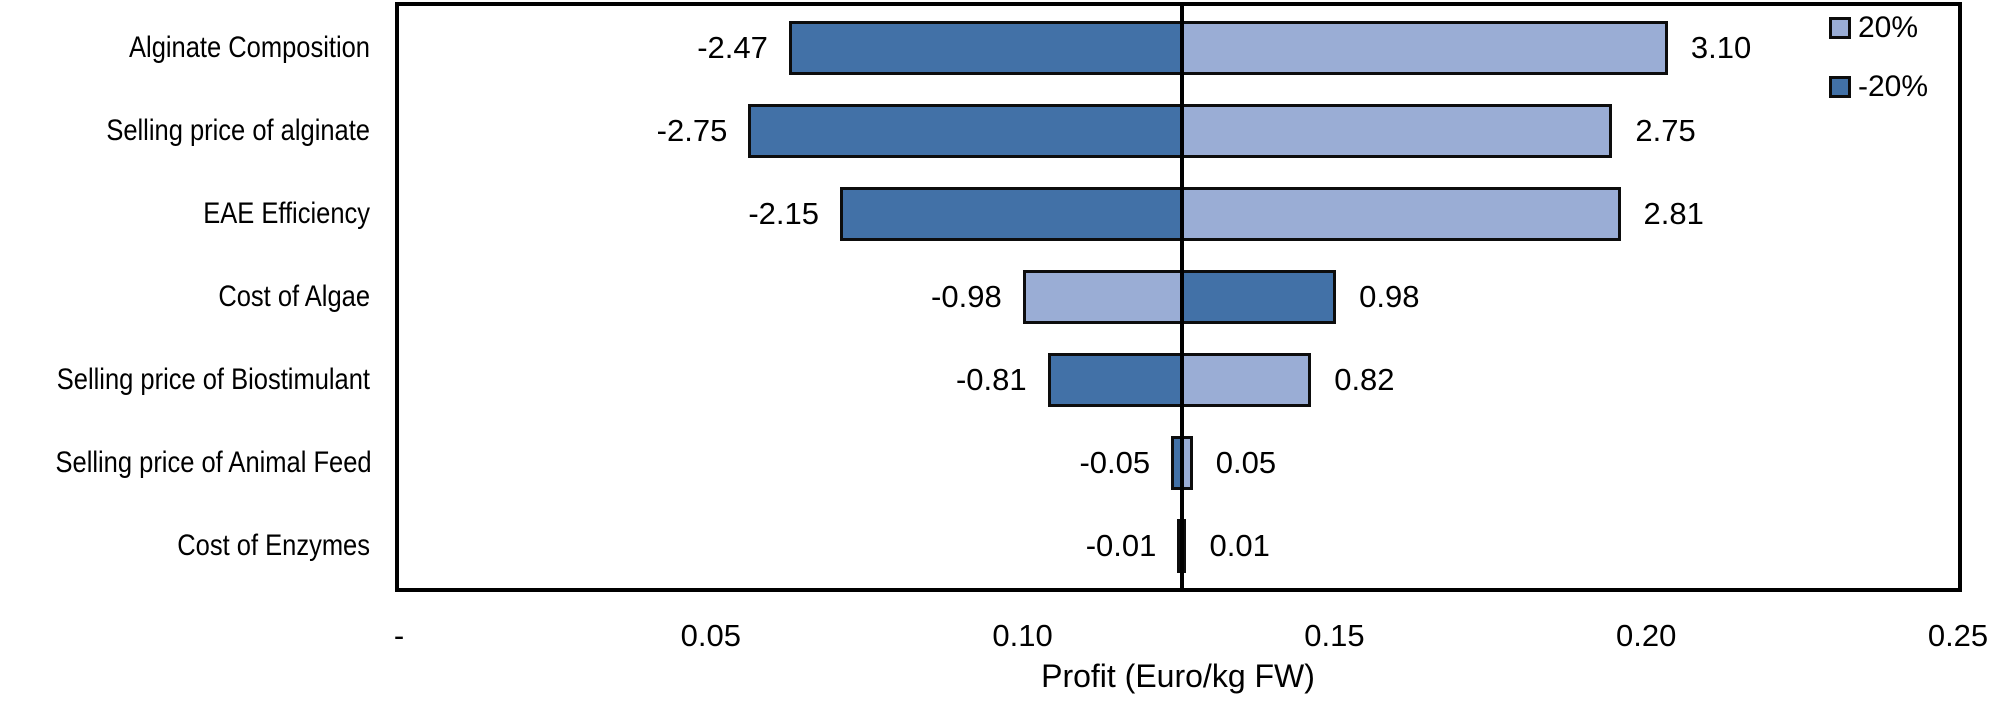 The image size is (1990, 704). I want to click on bar-label-low: -2.15, so click(783, 213).